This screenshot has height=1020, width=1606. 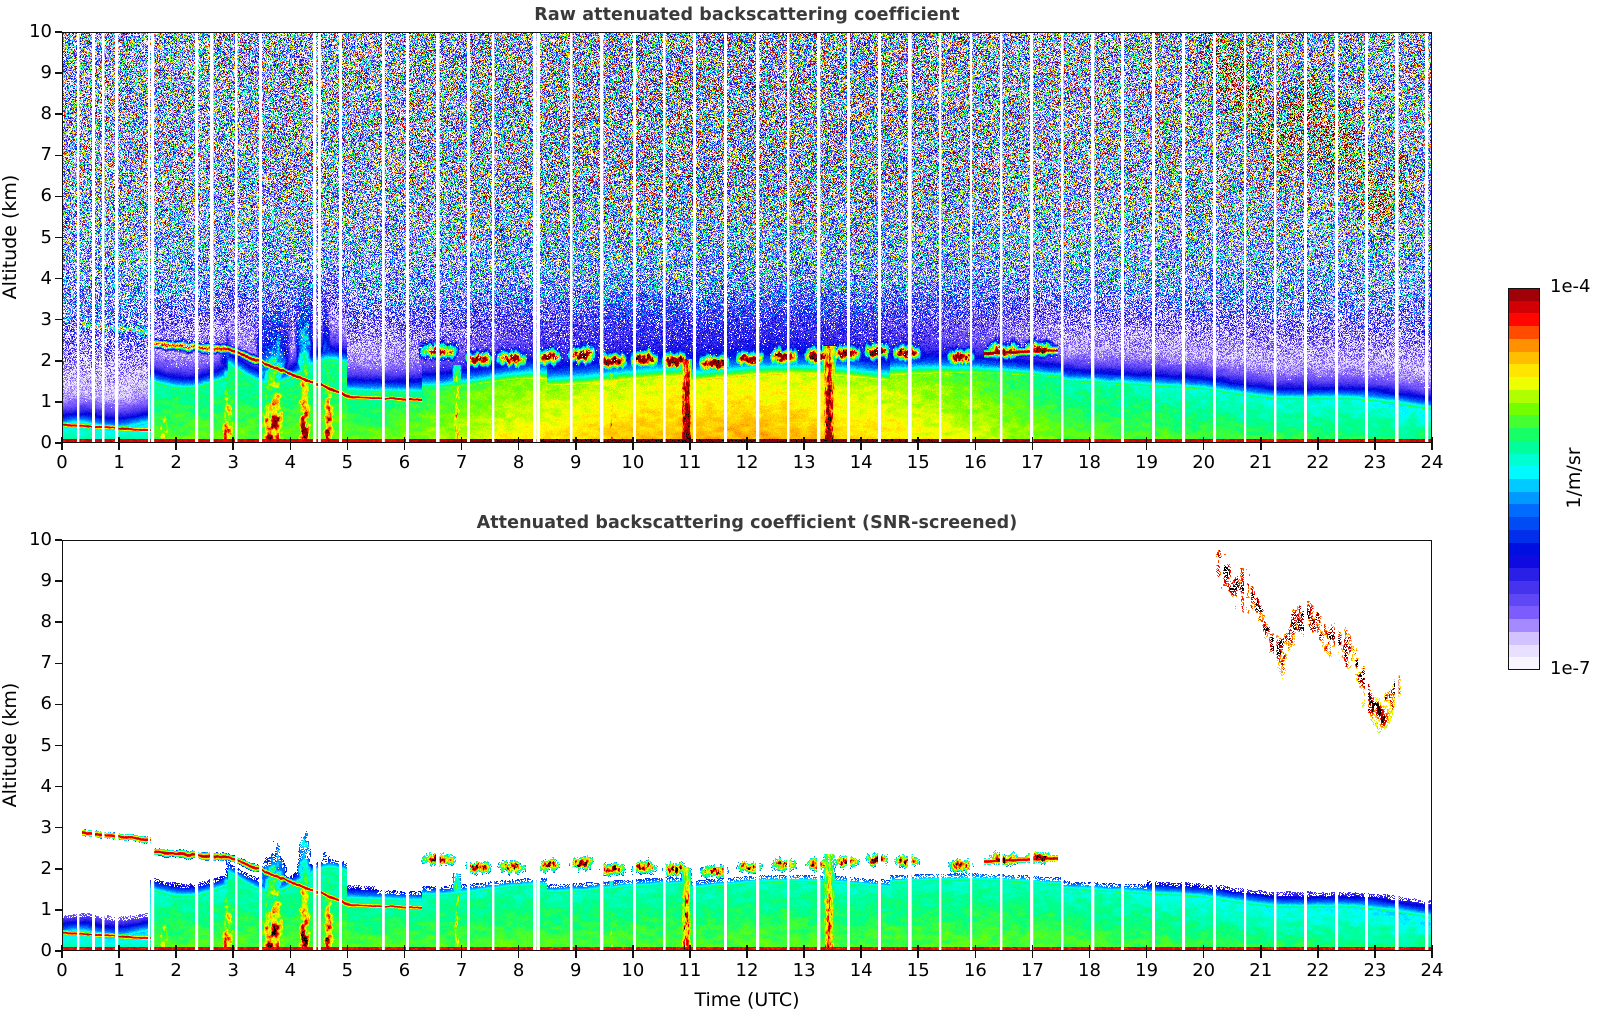 What do you see at coordinates (46, 581) in the screenshot?
I see `y-tick-label: 9` at bounding box center [46, 581].